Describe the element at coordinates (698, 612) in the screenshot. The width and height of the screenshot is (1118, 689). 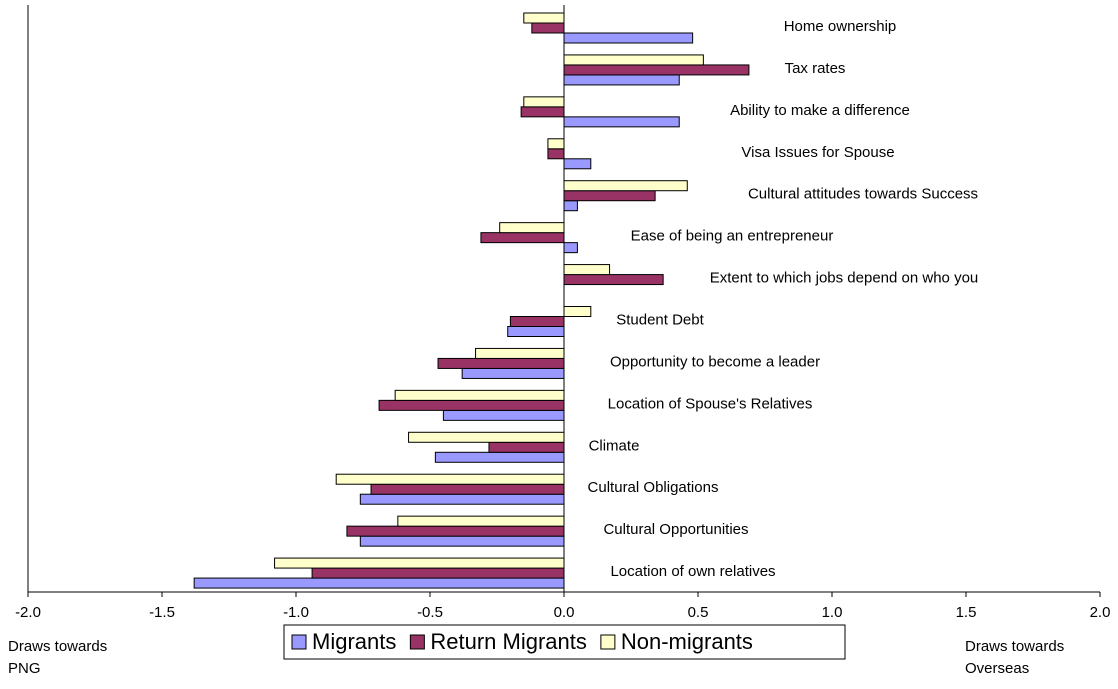
I see `x-tick-label: 0.5` at that location.